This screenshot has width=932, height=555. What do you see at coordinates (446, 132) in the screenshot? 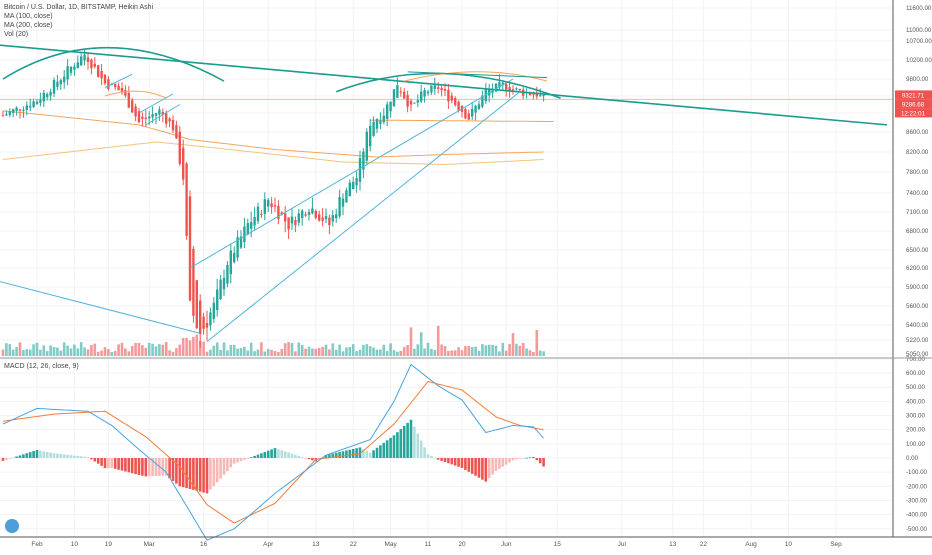
I see `moving-averages` at bounding box center [446, 132].